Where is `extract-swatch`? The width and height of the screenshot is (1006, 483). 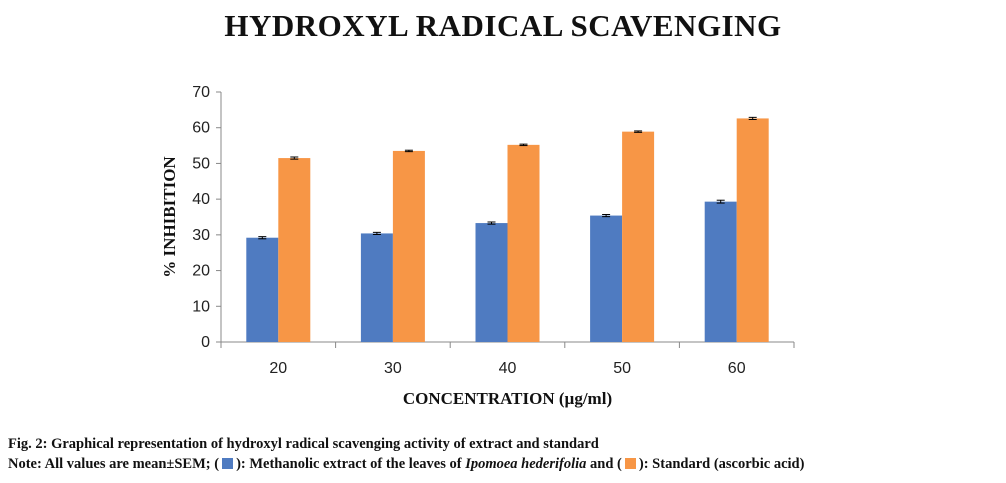
extract-swatch is located at coordinates (228, 463).